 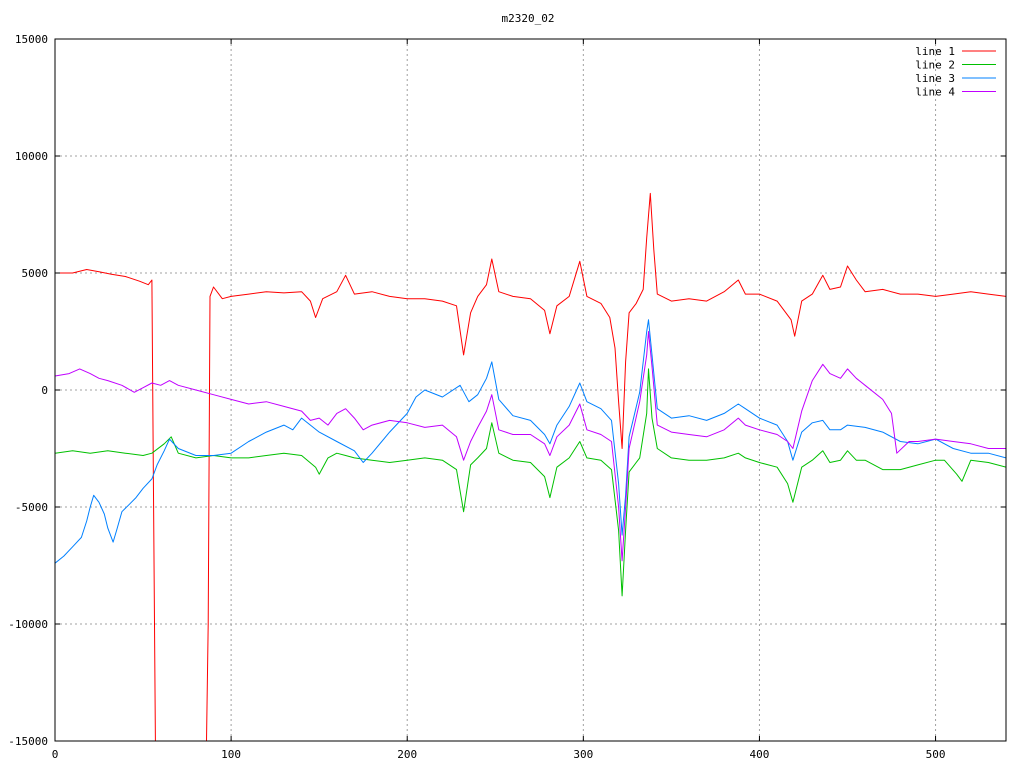 I want to click on y-tick-label: -5000, so click(x=31, y=507).